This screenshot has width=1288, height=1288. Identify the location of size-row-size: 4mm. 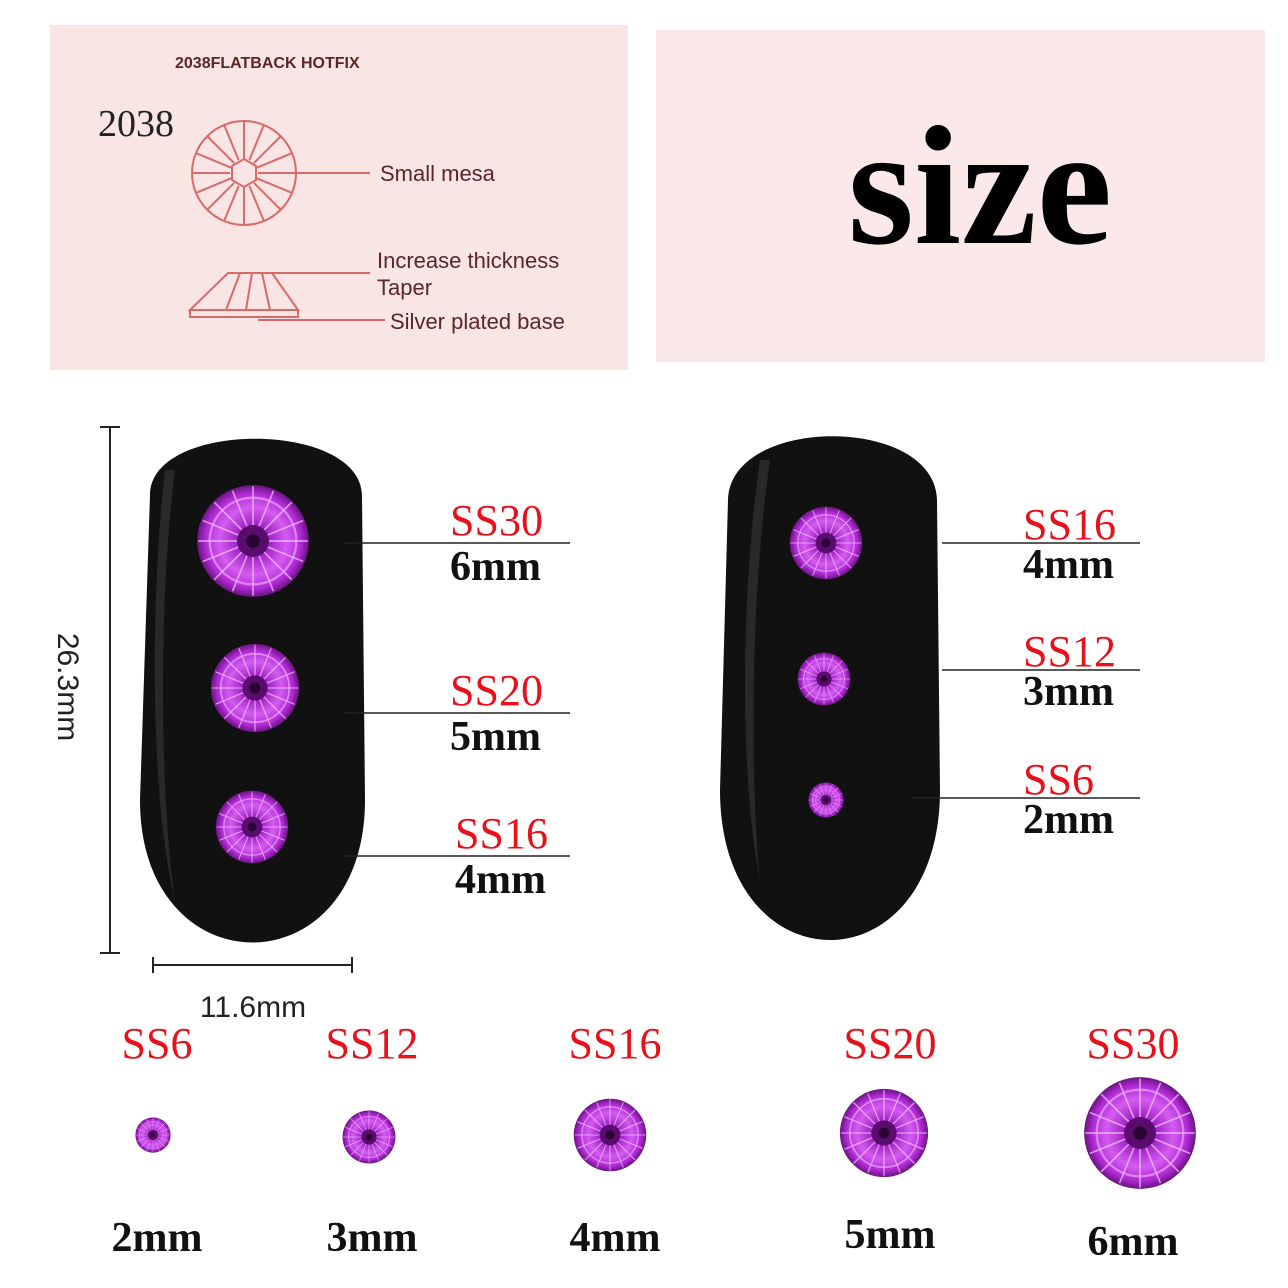
(615, 1238).